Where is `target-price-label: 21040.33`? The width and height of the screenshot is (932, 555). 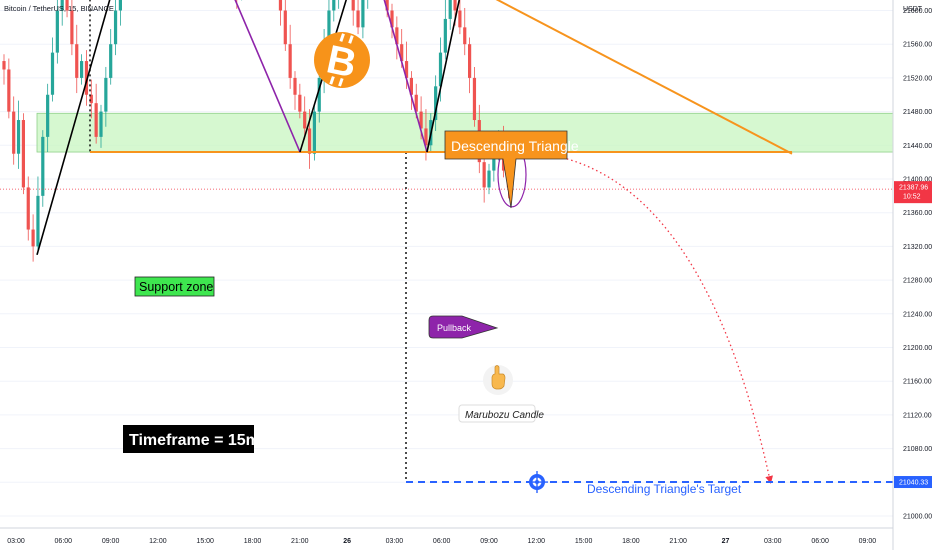
target-price-label: 21040.33 is located at coordinates (913, 483).